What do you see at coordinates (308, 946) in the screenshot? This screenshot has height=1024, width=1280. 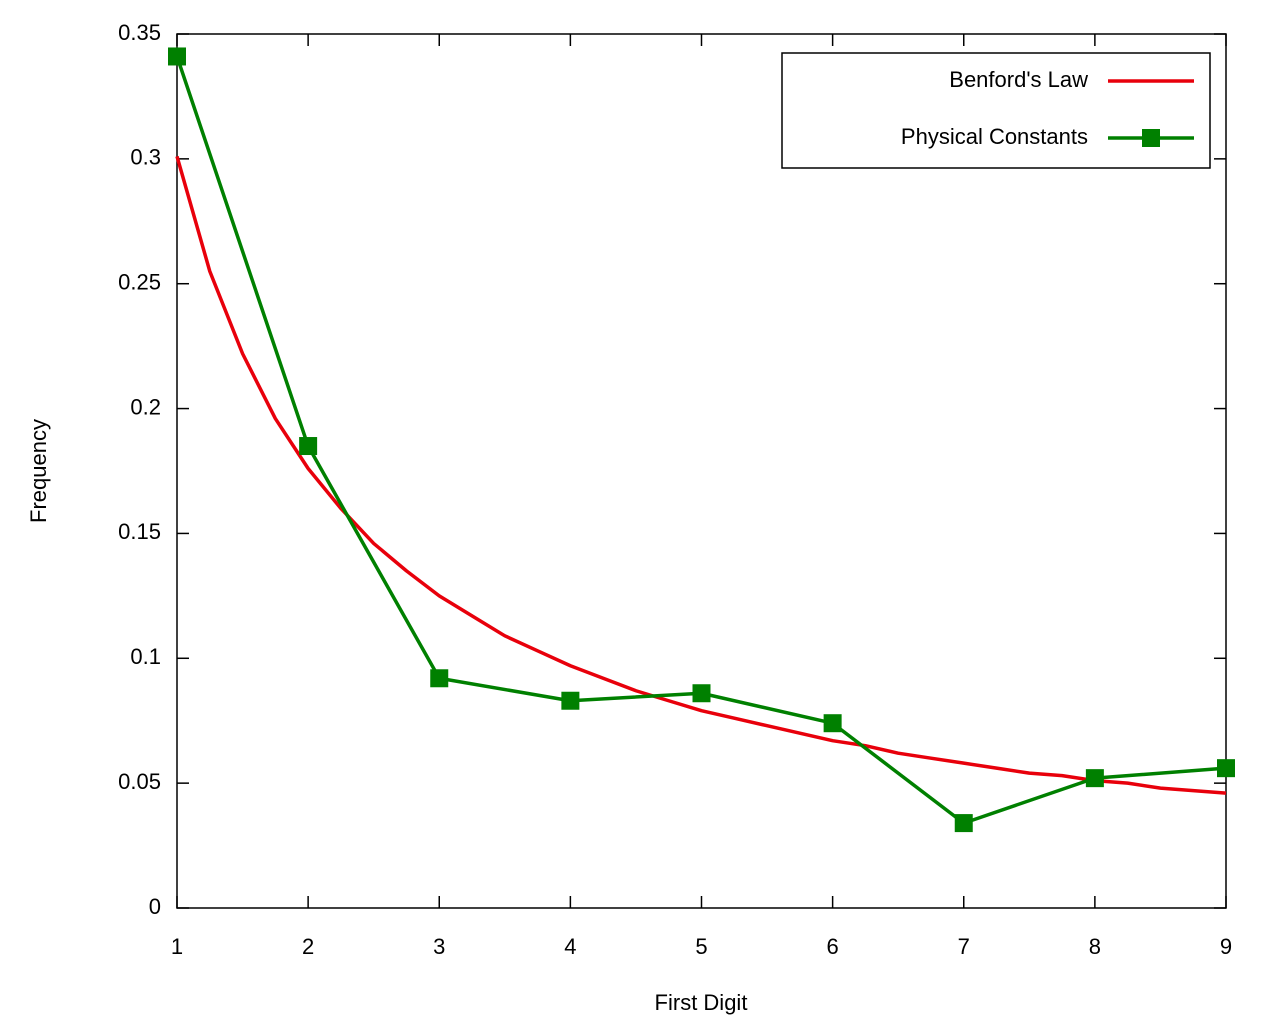 I see `x-tick-label: 2` at bounding box center [308, 946].